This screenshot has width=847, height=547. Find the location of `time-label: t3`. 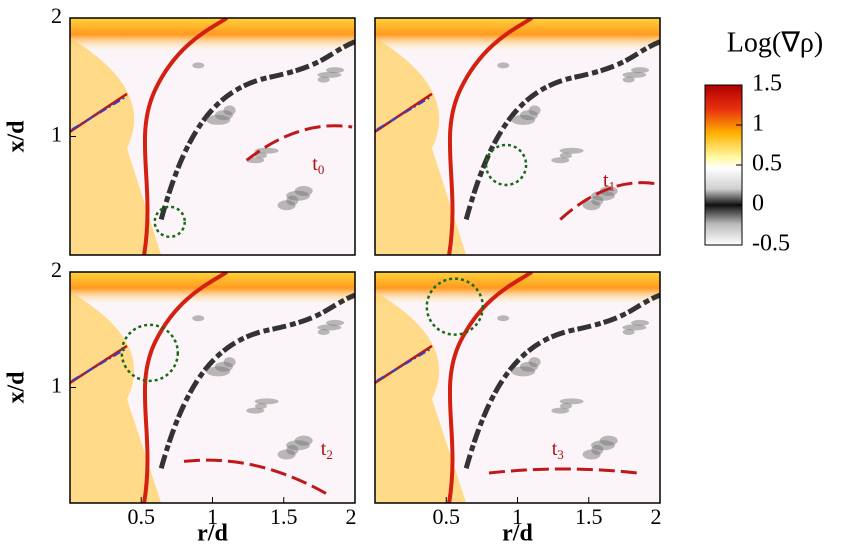

time-label: t3 is located at coordinates (558, 449).